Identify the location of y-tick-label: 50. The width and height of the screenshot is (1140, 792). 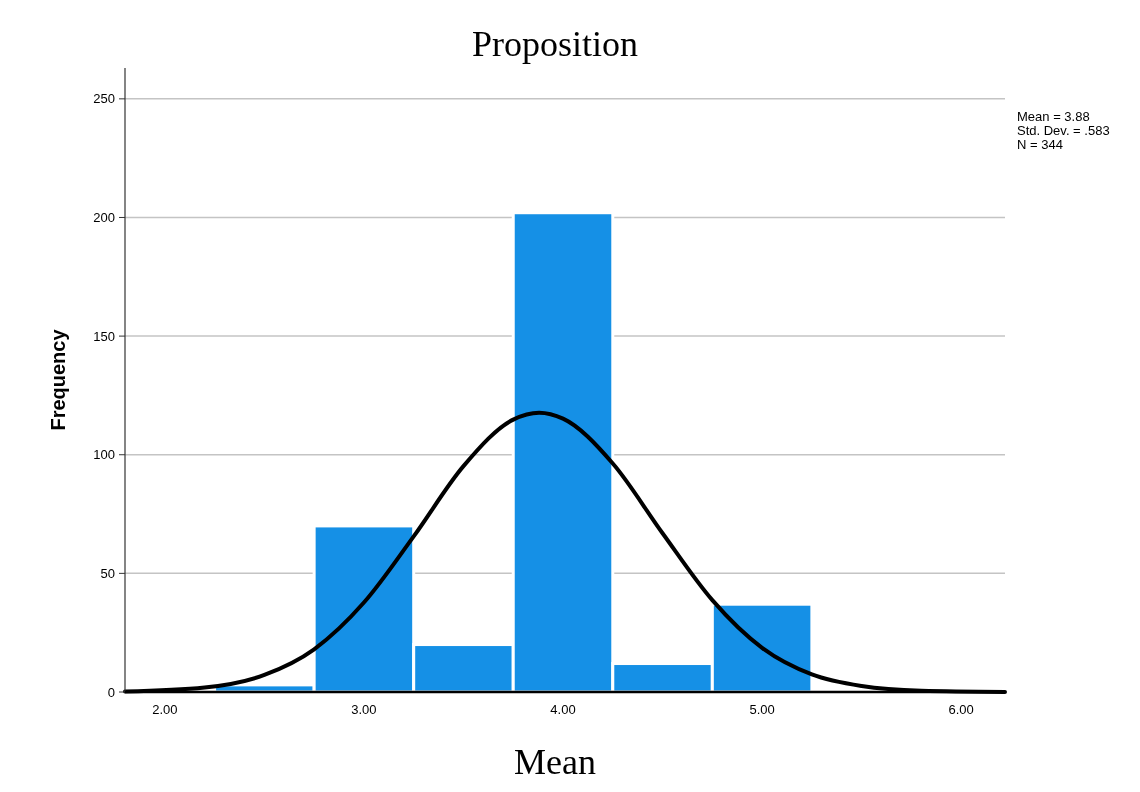
(107, 573).